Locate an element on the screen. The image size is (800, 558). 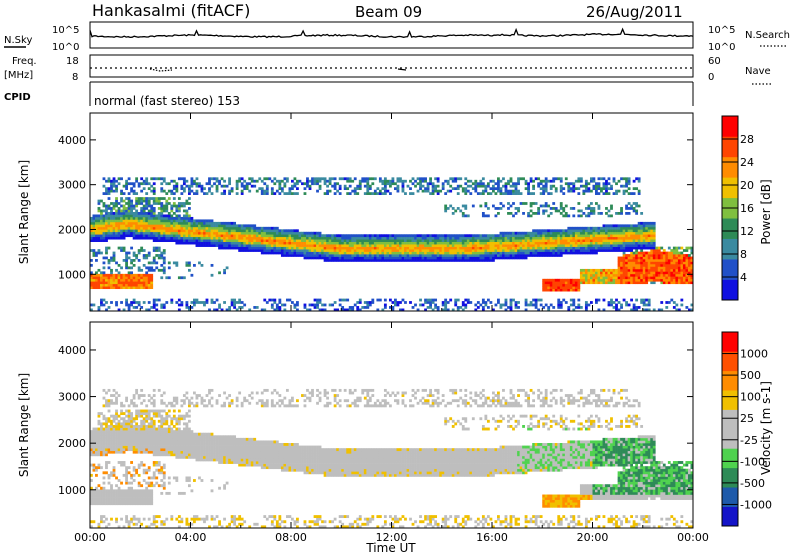
colorbar-tick-label: 12 is located at coordinates (747, 231).